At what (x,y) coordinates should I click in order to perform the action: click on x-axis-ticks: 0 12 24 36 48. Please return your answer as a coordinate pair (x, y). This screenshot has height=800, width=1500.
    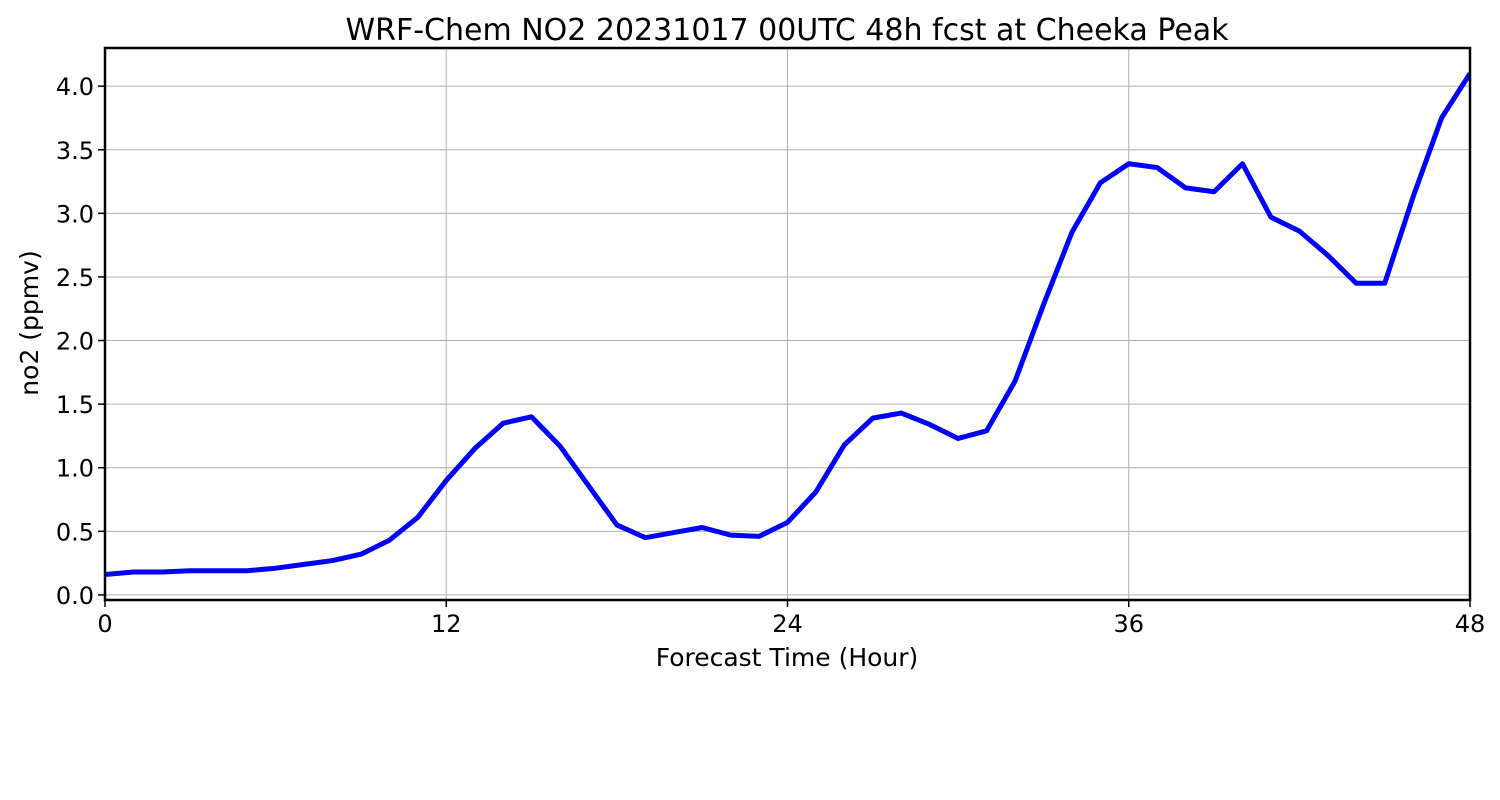
    Looking at the image, I should click on (791, 619).